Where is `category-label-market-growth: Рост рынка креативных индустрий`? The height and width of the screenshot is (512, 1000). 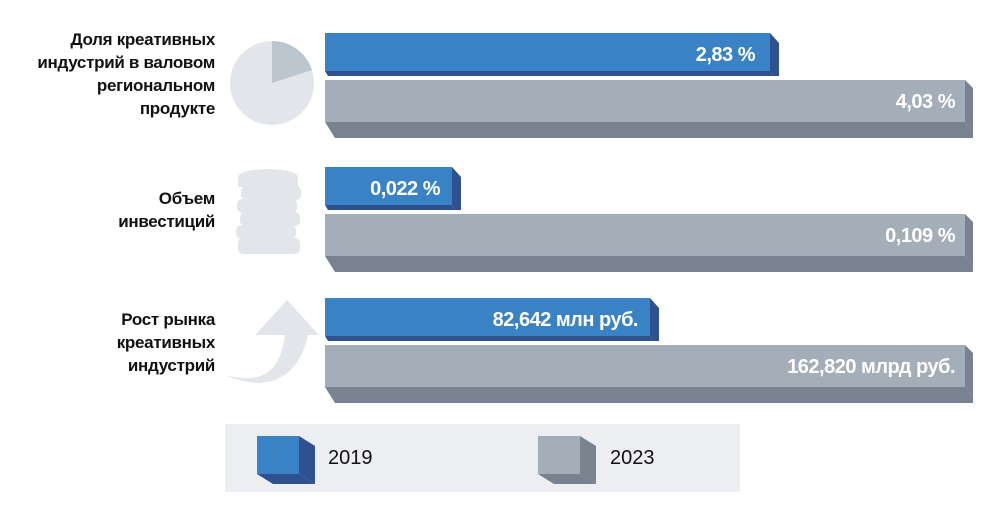
category-label-market-growth: Рост рынка креативных индустрий is located at coordinates (166, 342).